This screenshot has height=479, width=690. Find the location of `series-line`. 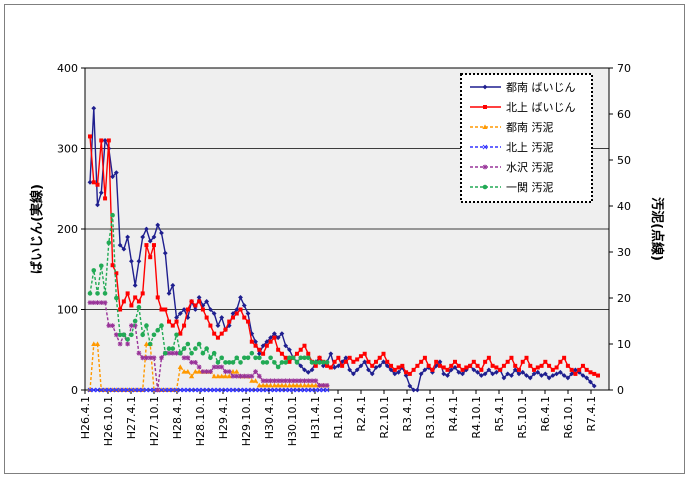

series-line is located at coordinates (208, 292).